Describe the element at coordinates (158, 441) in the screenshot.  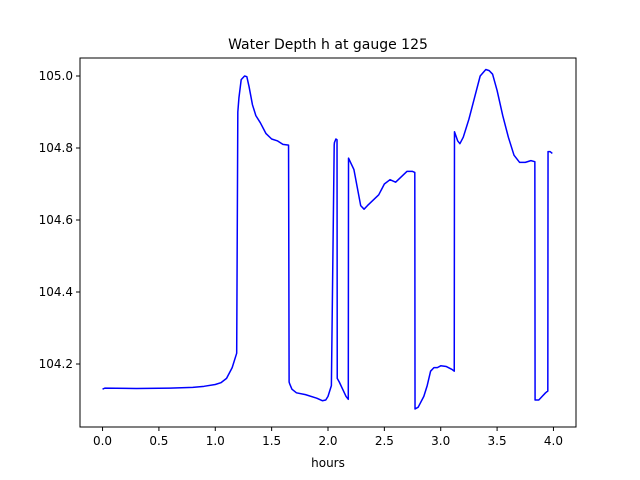
I see `x-tick-label: 0.5` at that location.